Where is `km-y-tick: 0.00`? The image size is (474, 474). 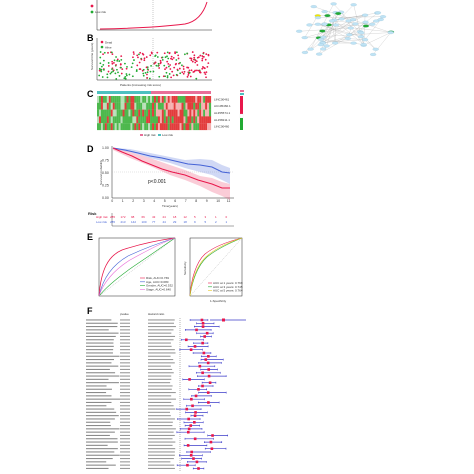
km-y-tick: 0.00 is located at coordinates (105, 198).